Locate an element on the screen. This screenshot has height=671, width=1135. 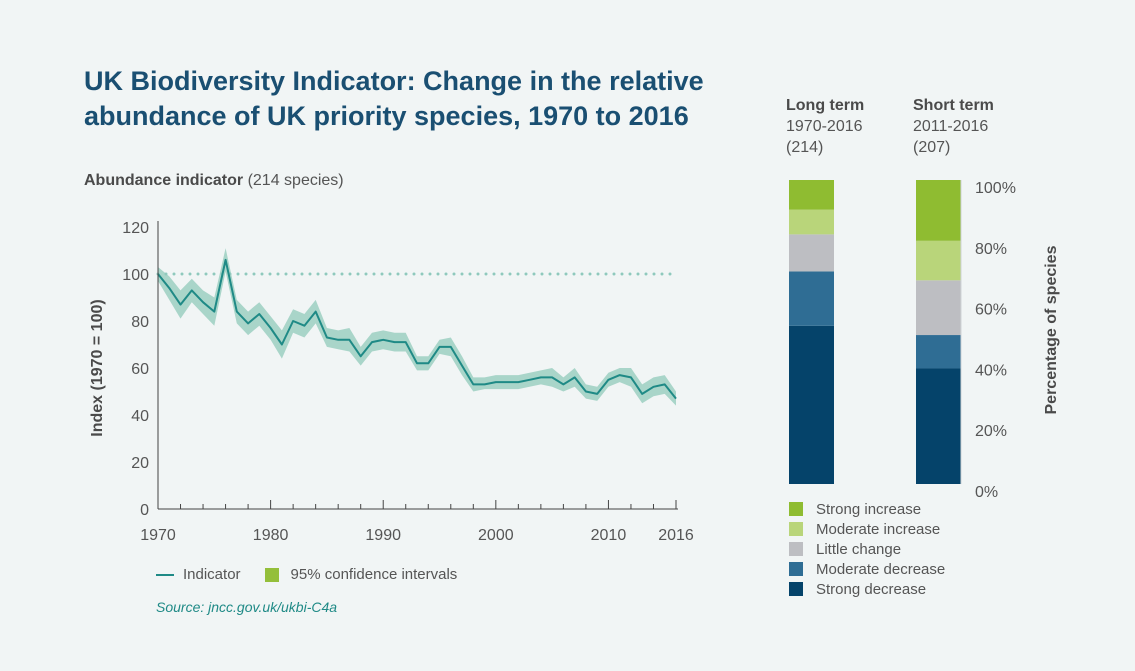
bar-legend-item: Moderate increase is located at coordinates (867, 529).